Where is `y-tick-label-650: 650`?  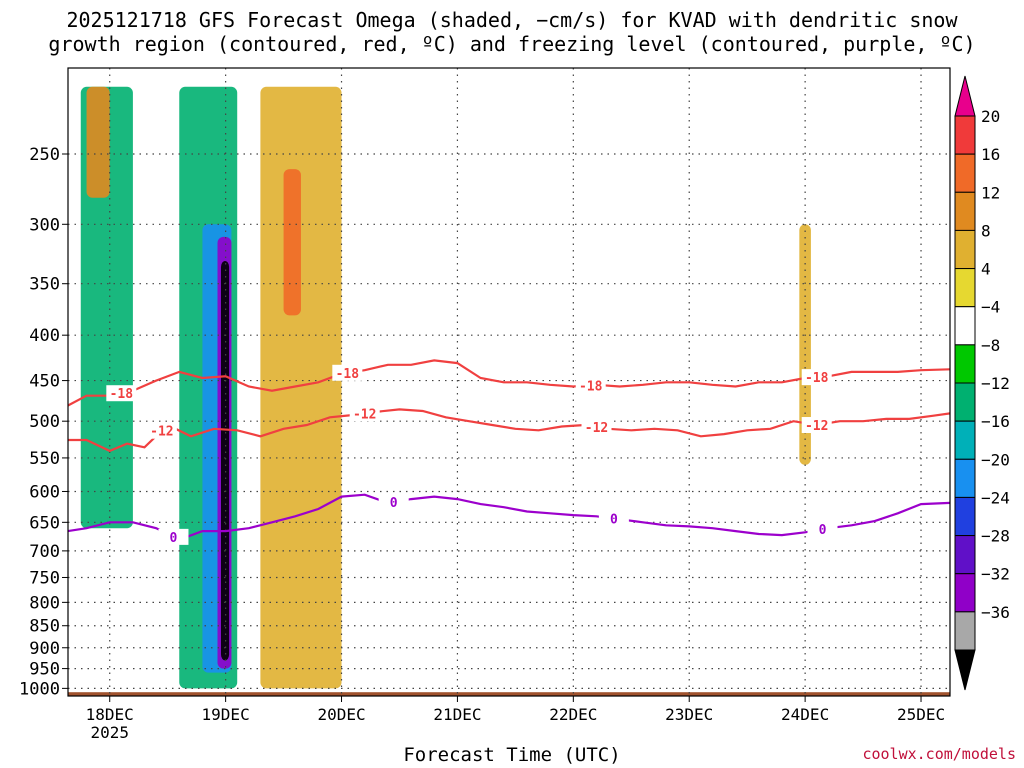 y-tick-label-650: 650 is located at coordinates (44, 523).